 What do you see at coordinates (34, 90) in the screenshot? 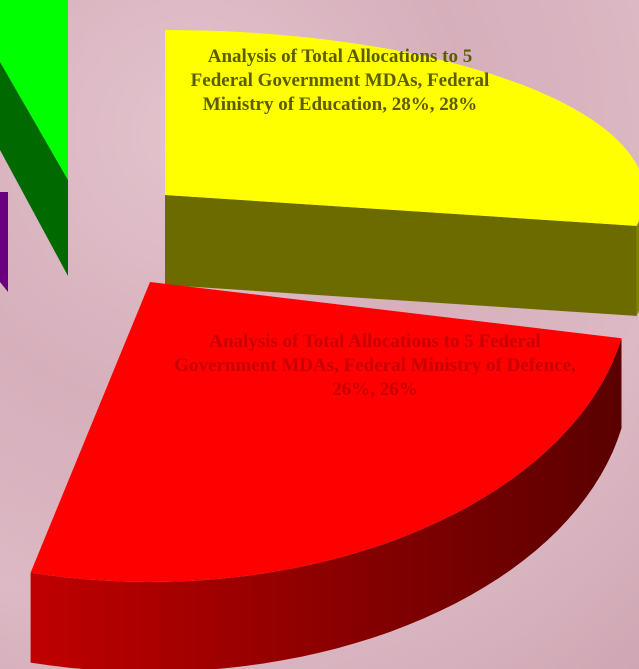
I see `slice-fragment` at bounding box center [34, 90].